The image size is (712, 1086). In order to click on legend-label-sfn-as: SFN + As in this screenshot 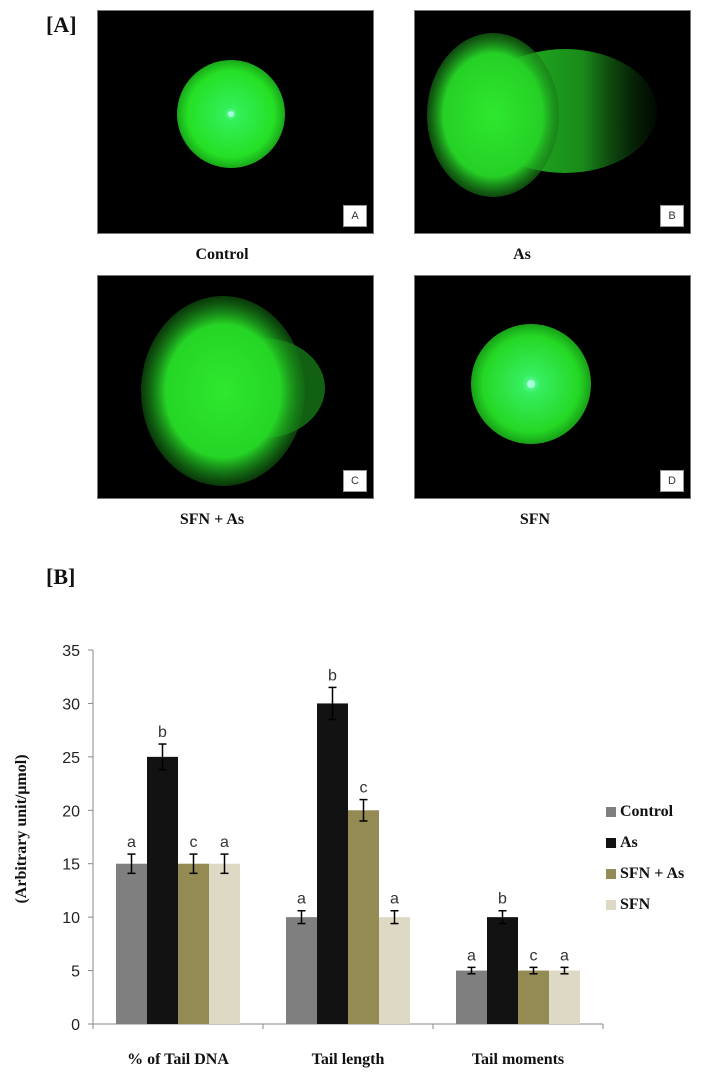, I will do `click(652, 873)`.